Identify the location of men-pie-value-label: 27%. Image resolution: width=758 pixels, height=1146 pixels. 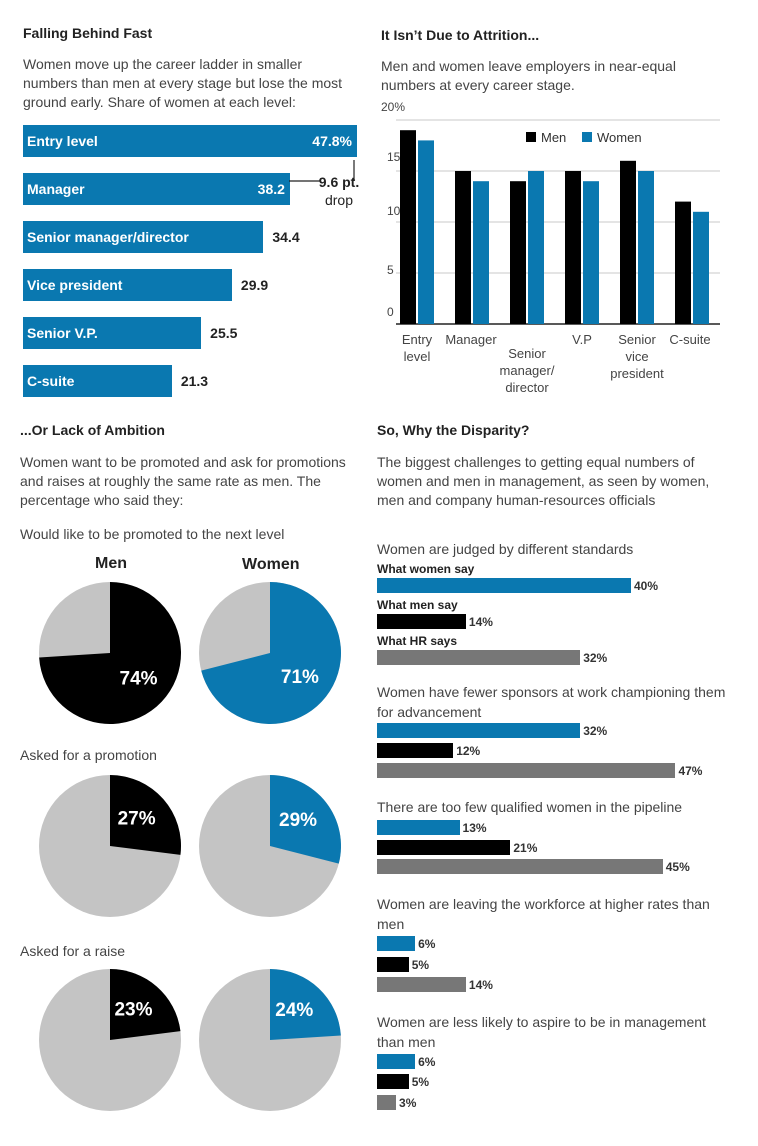
(137, 819).